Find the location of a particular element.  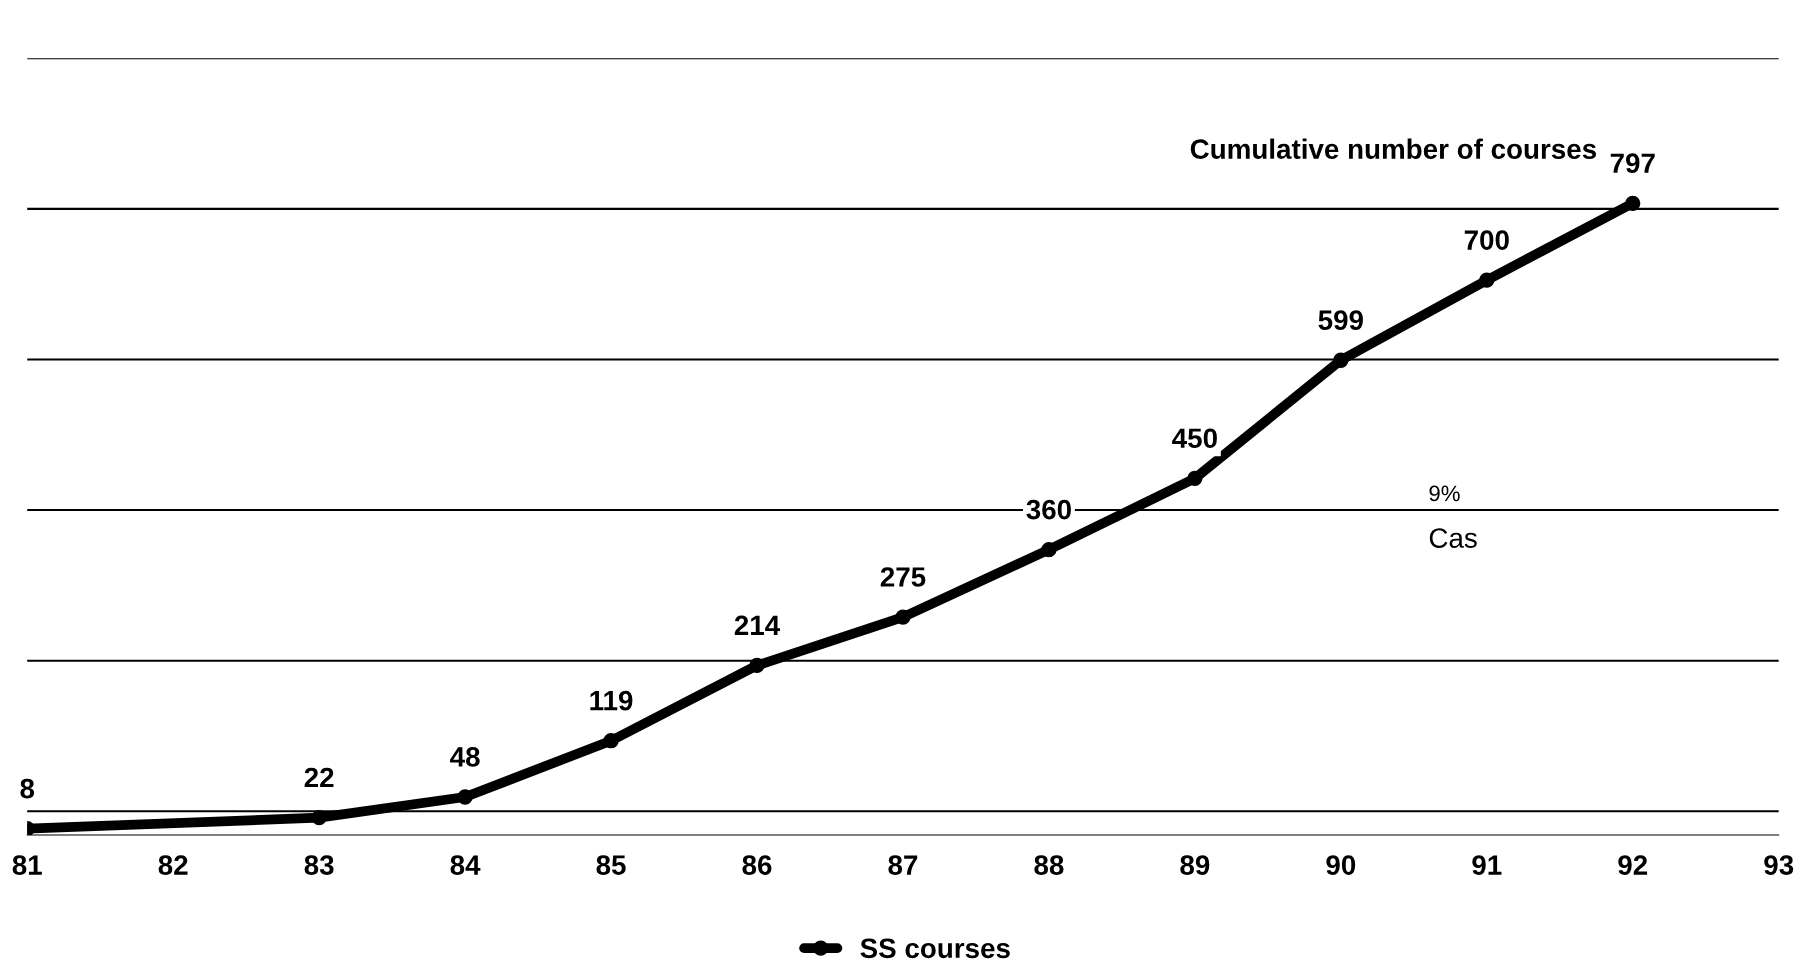

x-tick-label: 91 is located at coordinates (1487, 865).